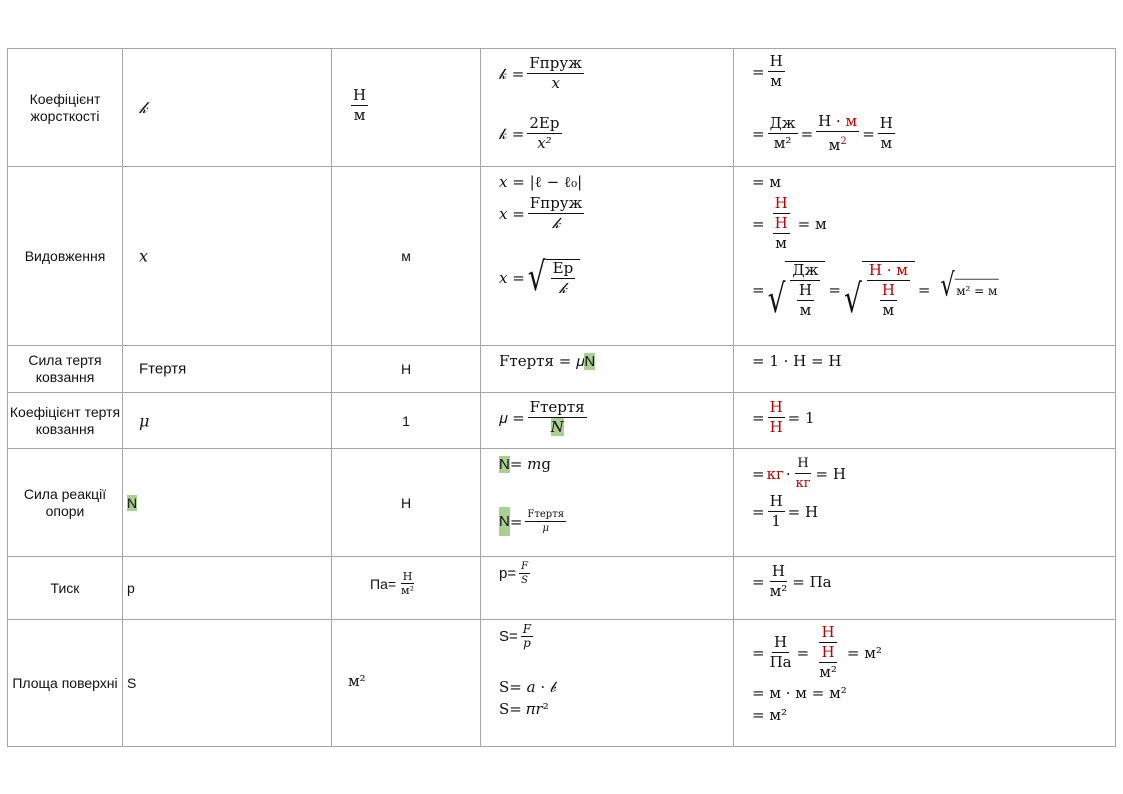  Describe the element at coordinates (607, 107) in the screenshot. I see `formula-cell: 𝓀 = Fпруж 𝑥 𝓀 = 2Eр 𝑥²` at that location.